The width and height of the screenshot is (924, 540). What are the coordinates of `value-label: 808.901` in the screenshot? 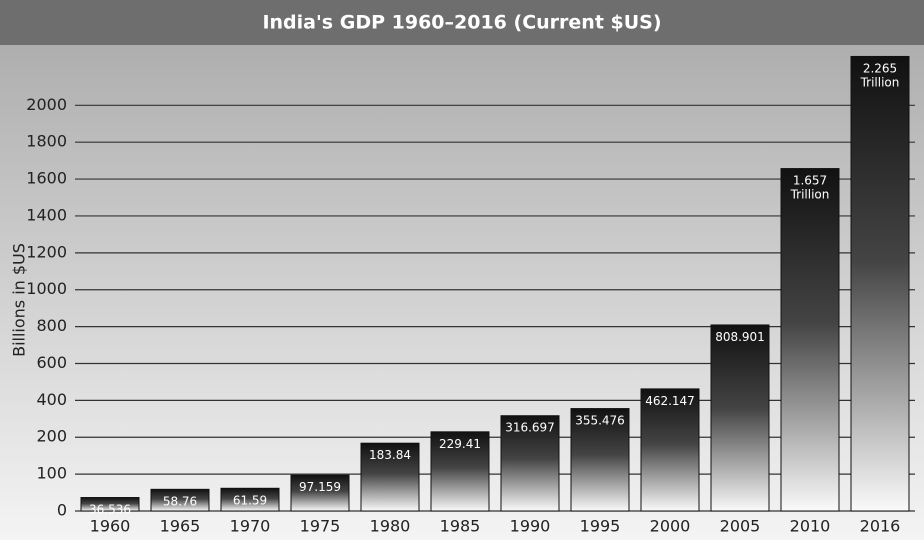 It's located at (740, 336).